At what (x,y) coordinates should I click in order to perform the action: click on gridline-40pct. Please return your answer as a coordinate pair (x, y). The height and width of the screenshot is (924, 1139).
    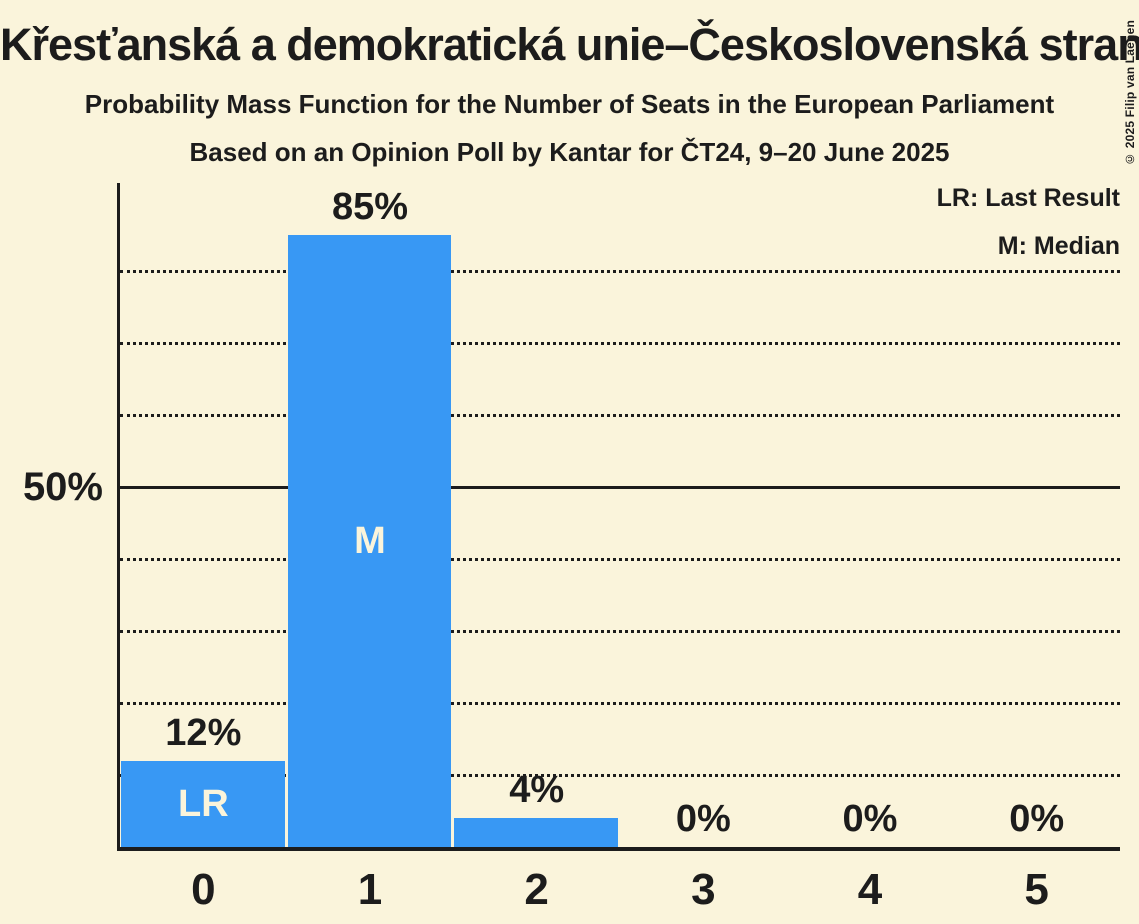
    Looking at the image, I should click on (620, 559).